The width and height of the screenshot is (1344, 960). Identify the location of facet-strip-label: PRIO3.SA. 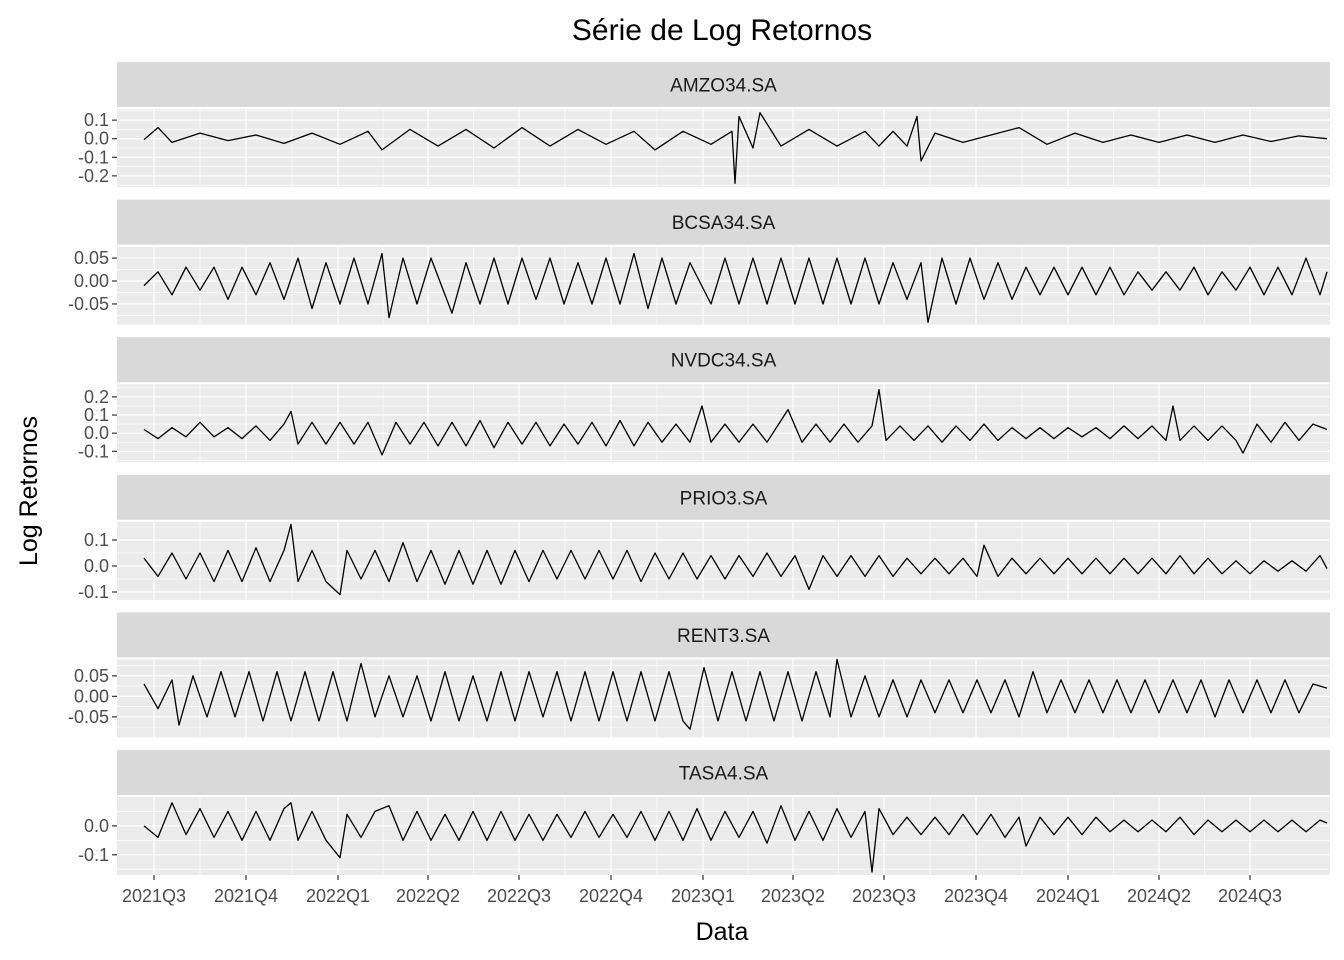
(724, 498).